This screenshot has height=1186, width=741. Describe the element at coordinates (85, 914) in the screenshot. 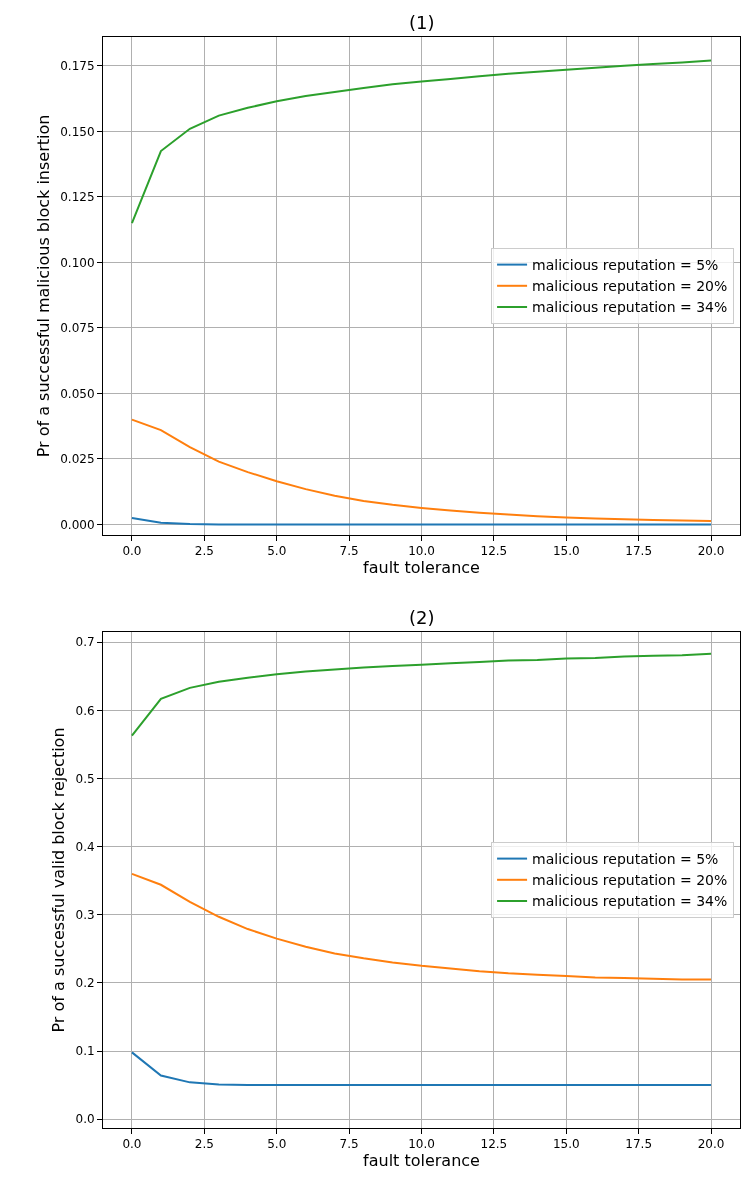

I see `y-tick-label: 0.3` at that location.